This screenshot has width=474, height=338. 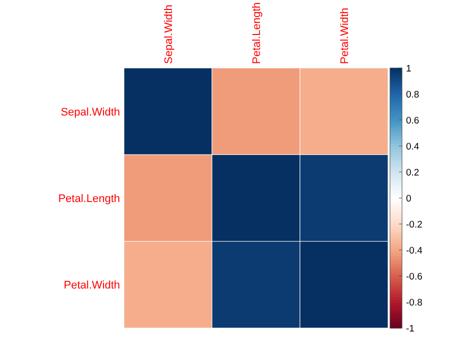 I want to click on x-tick-label: Petal.Length, so click(x=257, y=33).